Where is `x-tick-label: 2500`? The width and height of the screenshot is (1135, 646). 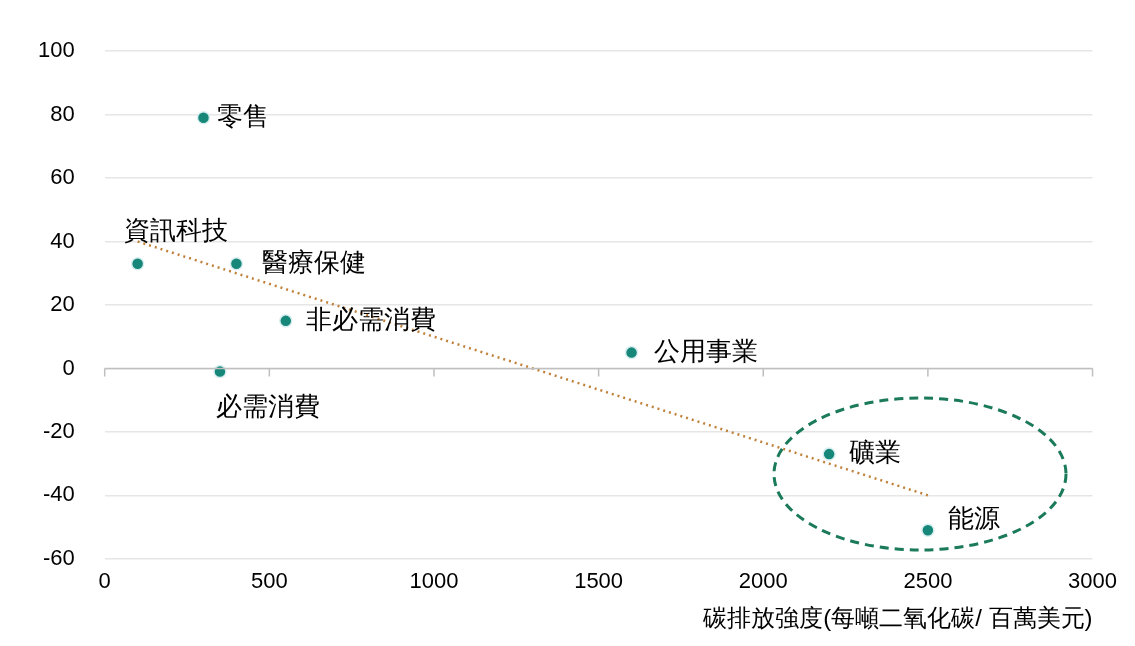
x-tick-label: 2500 is located at coordinates (928, 581).